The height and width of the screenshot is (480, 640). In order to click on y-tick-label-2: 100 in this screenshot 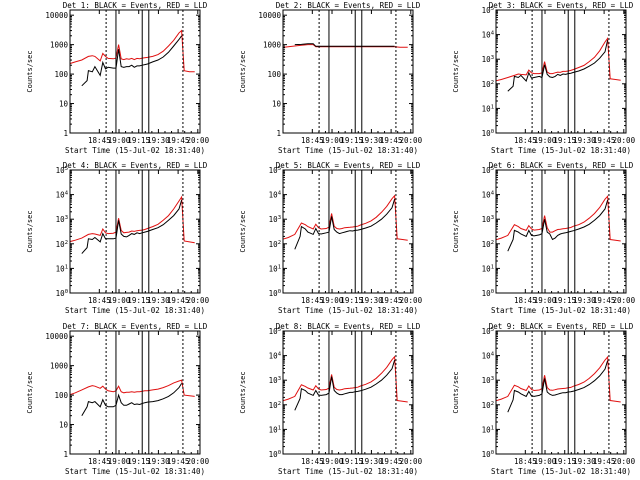, I will do `click(61, 395)`.